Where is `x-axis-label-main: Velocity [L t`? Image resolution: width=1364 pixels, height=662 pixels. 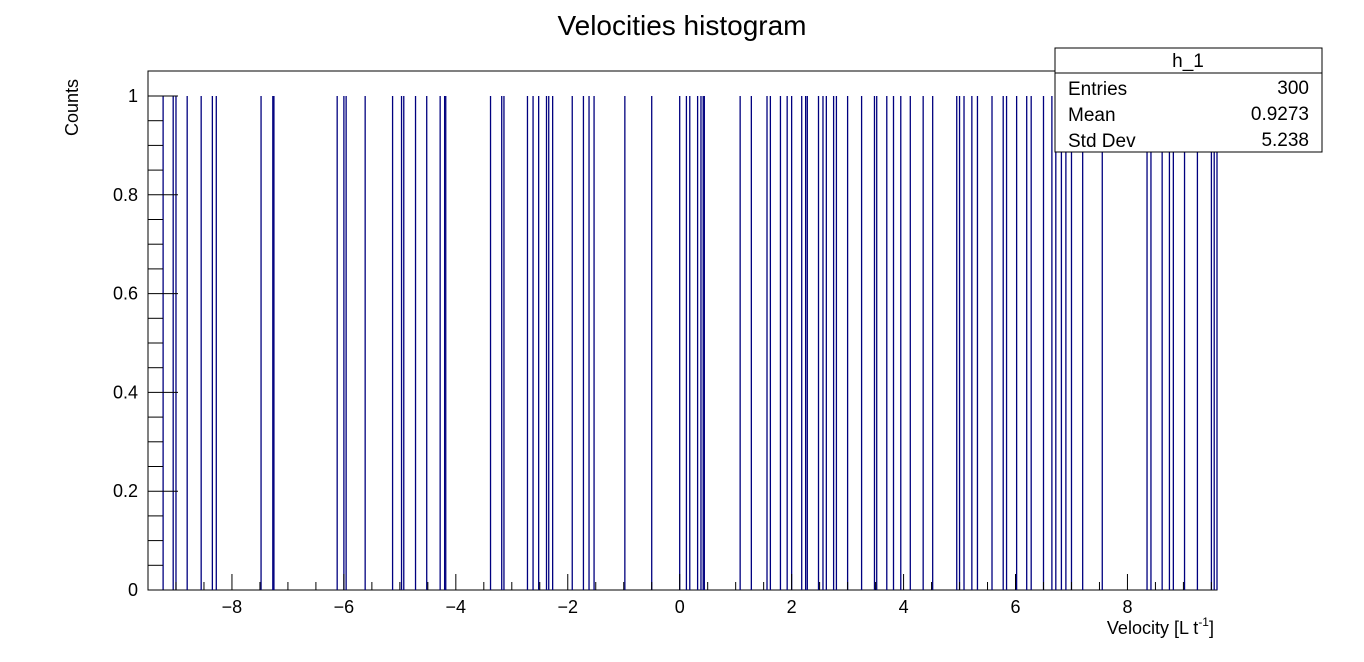 x-axis-label-main: Velocity [L t is located at coordinates (1152, 628).